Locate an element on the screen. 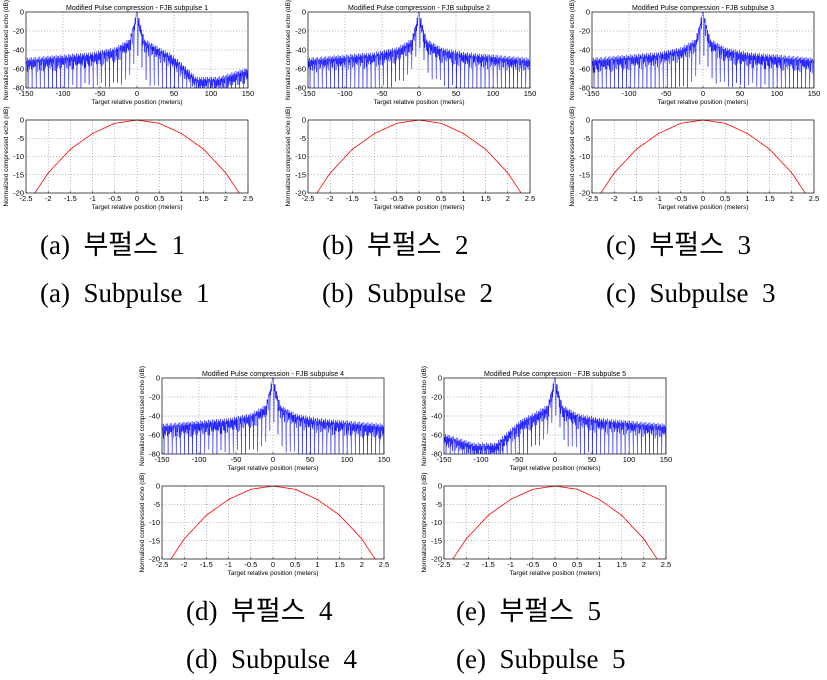 The height and width of the screenshot is (680, 827). xtick-label-bottom-4-4: -0.5 is located at coordinates (532, 564).